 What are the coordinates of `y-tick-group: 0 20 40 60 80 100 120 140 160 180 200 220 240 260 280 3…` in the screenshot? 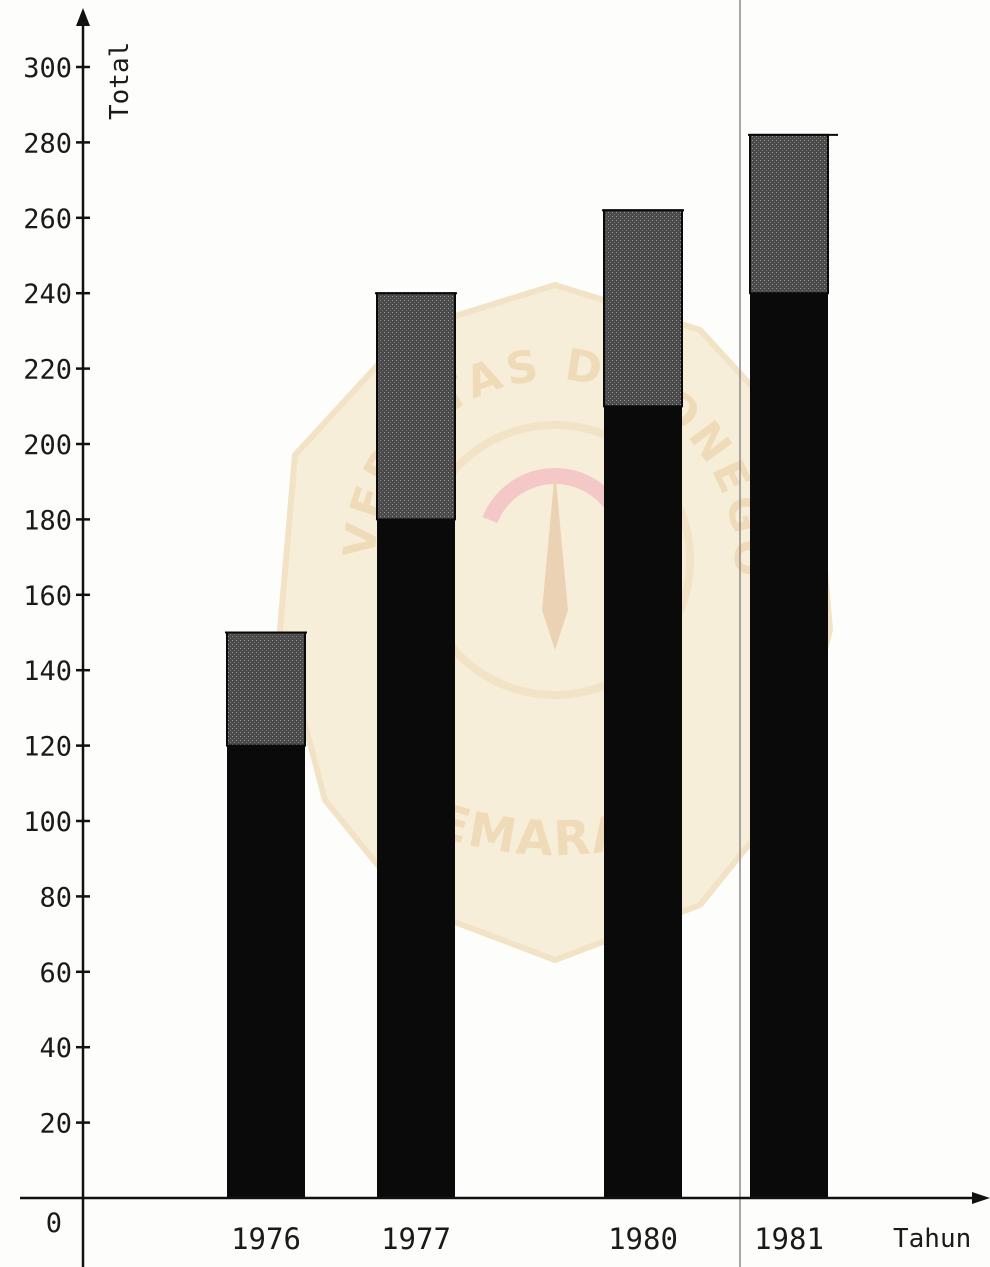 It's located at (56, 646).